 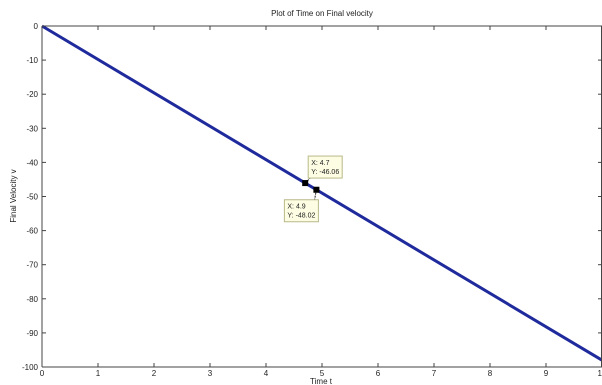 What do you see at coordinates (42, 373) in the screenshot?
I see `x-tick-label: 0` at bounding box center [42, 373].